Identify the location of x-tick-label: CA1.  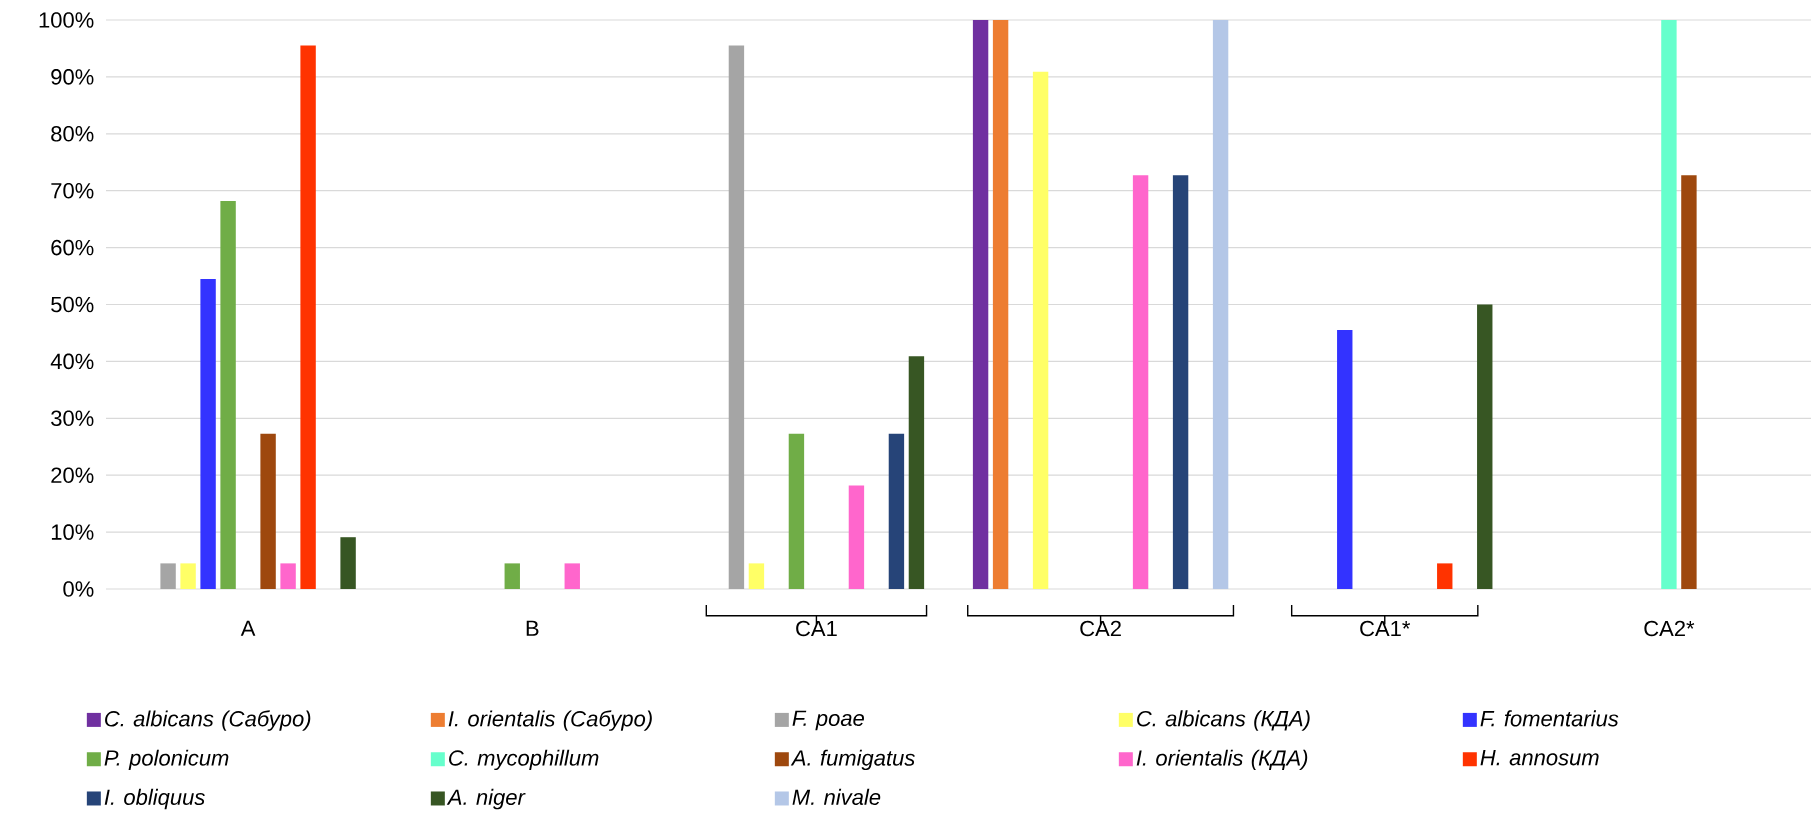
(816, 628).